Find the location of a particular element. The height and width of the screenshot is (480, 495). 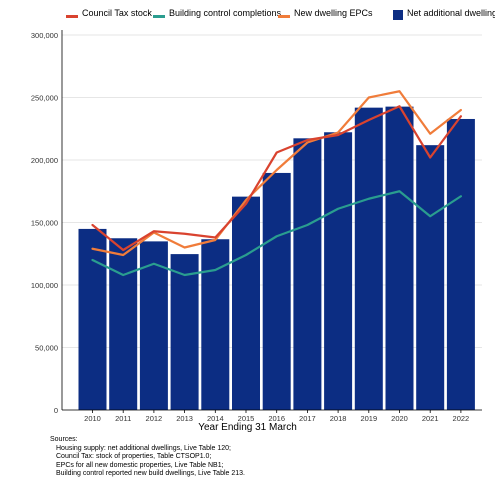

y-tick-label: 150,000 is located at coordinates (44, 223).